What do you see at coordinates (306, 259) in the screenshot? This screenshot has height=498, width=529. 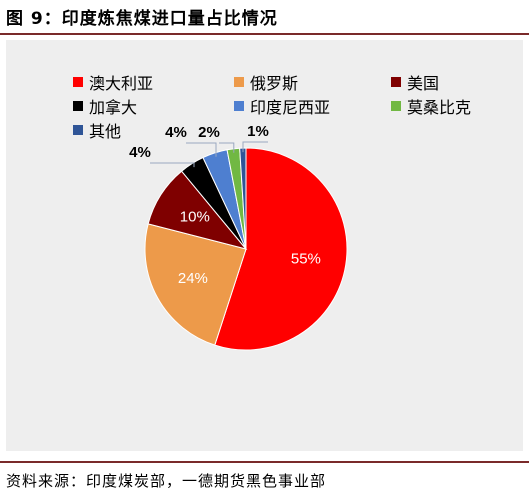 I see `slice-label-0: 55%` at bounding box center [306, 259].